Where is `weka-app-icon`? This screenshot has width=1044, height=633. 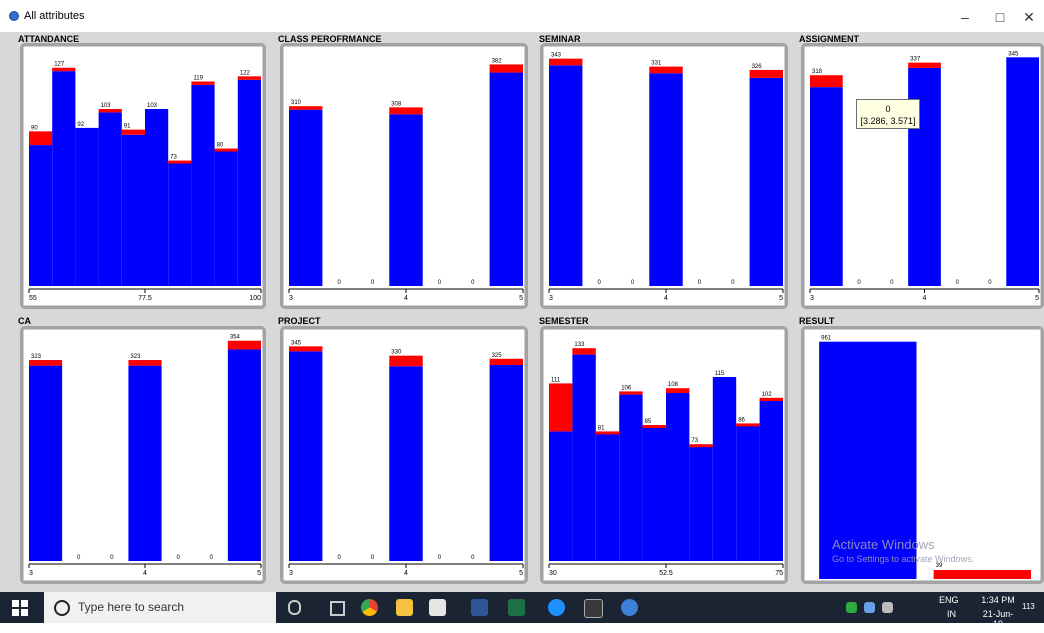 weka-app-icon is located at coordinates (629, 607).